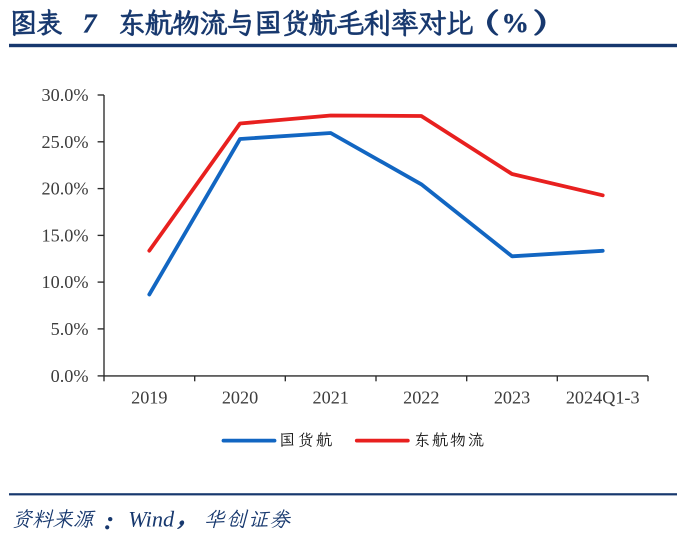 The width and height of the screenshot is (685, 548). I want to click on svg-text: Wind, so click(151, 518).